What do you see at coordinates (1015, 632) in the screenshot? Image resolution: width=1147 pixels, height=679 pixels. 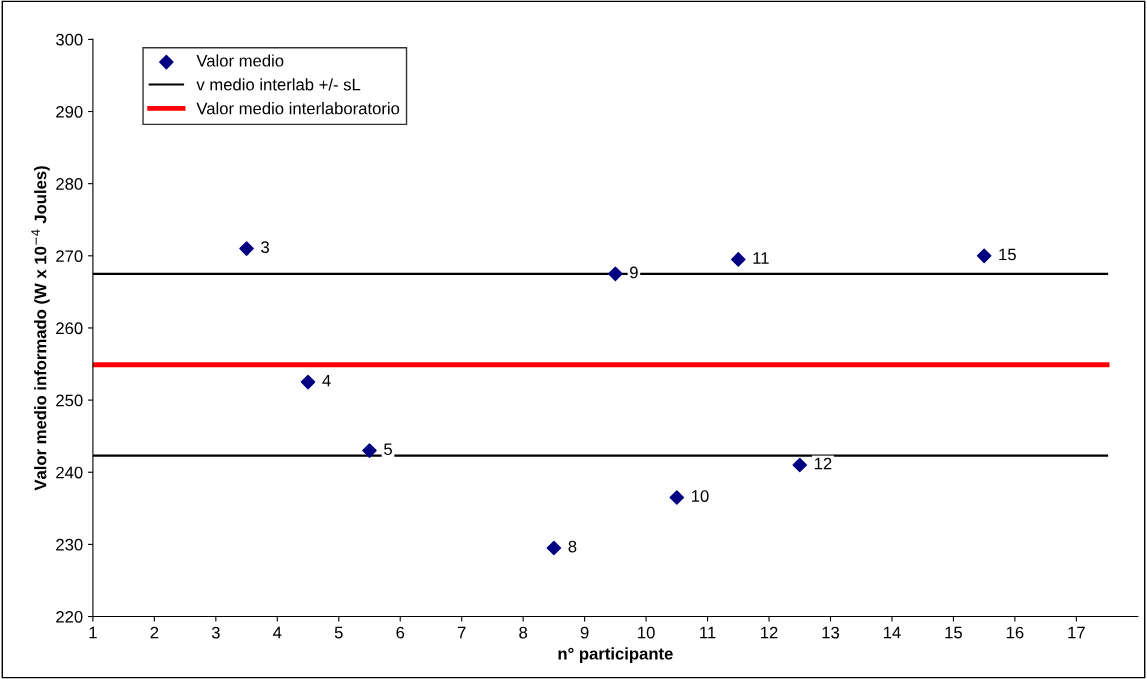 I see `x-tick-label: 16` at bounding box center [1015, 632].